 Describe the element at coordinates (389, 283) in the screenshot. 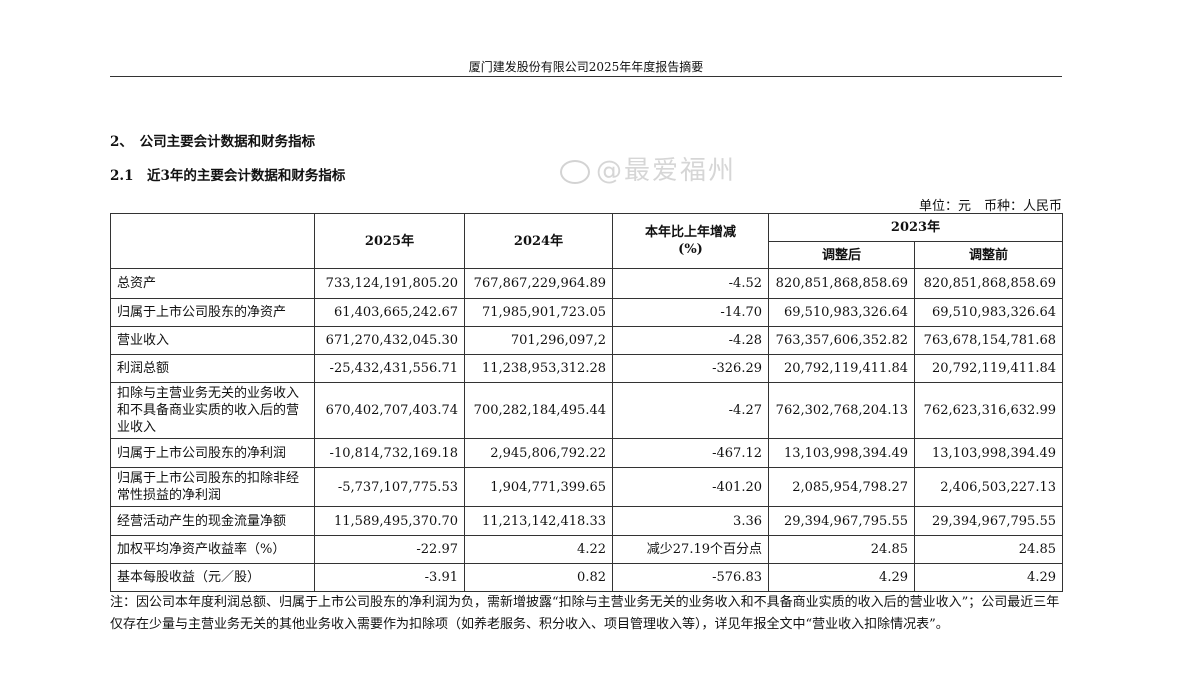

I see `value-2025: 733,124,191,805.20` at that location.